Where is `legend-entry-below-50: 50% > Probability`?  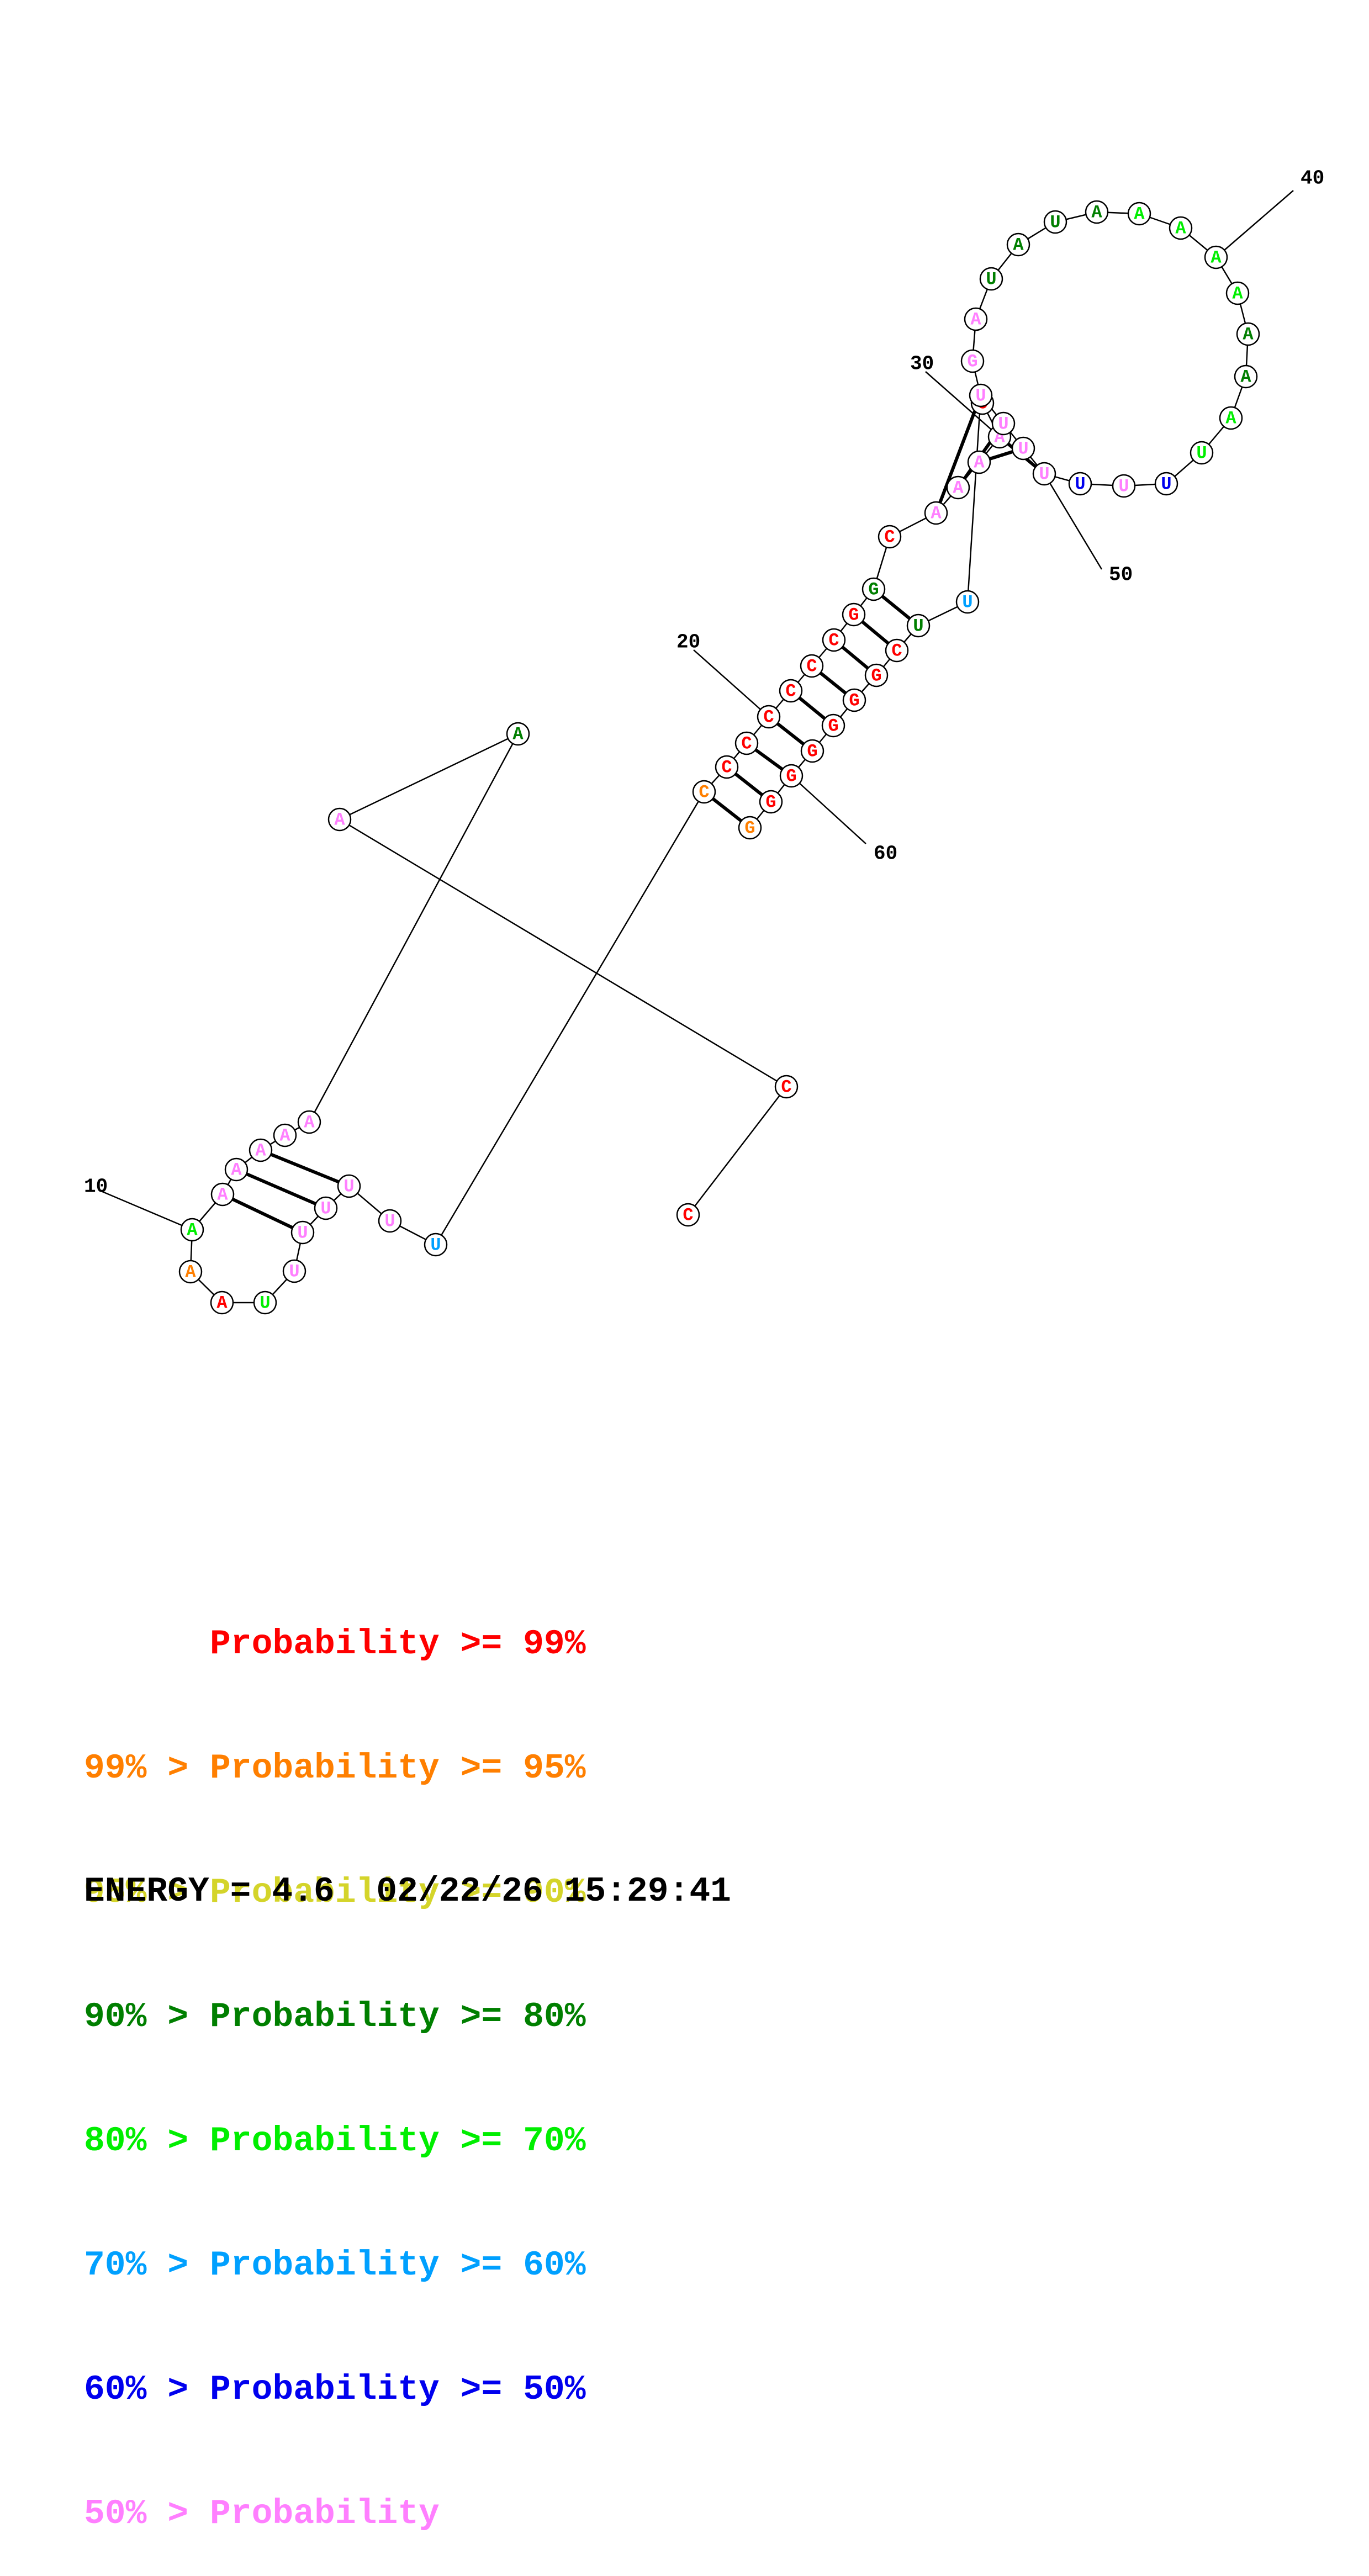
legend-entry-below-50: 50% > Probability is located at coordinates (335, 2514).